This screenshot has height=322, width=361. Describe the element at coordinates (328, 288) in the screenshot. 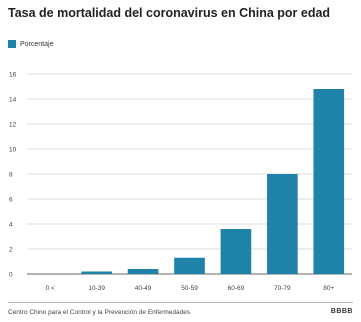

I see `x-tick-label: 80+` at that location.